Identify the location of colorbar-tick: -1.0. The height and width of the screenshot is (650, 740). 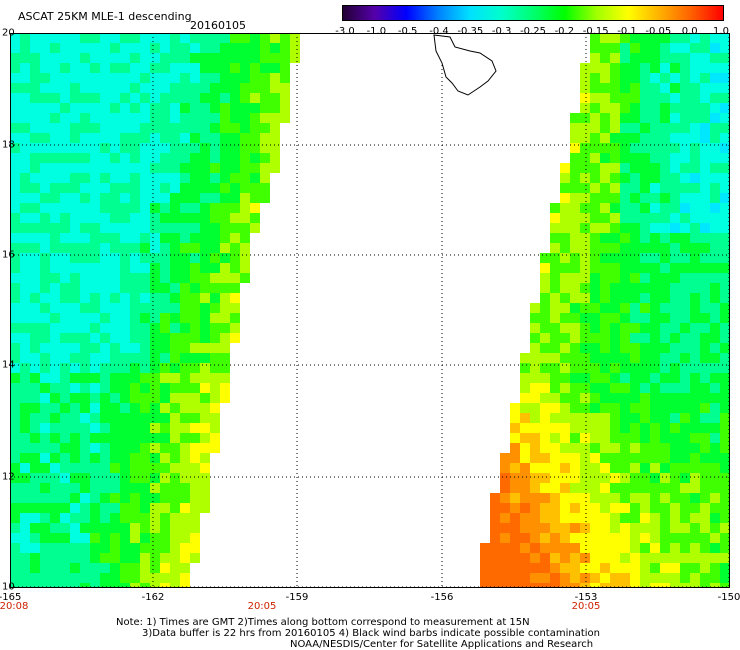
(376, 31).